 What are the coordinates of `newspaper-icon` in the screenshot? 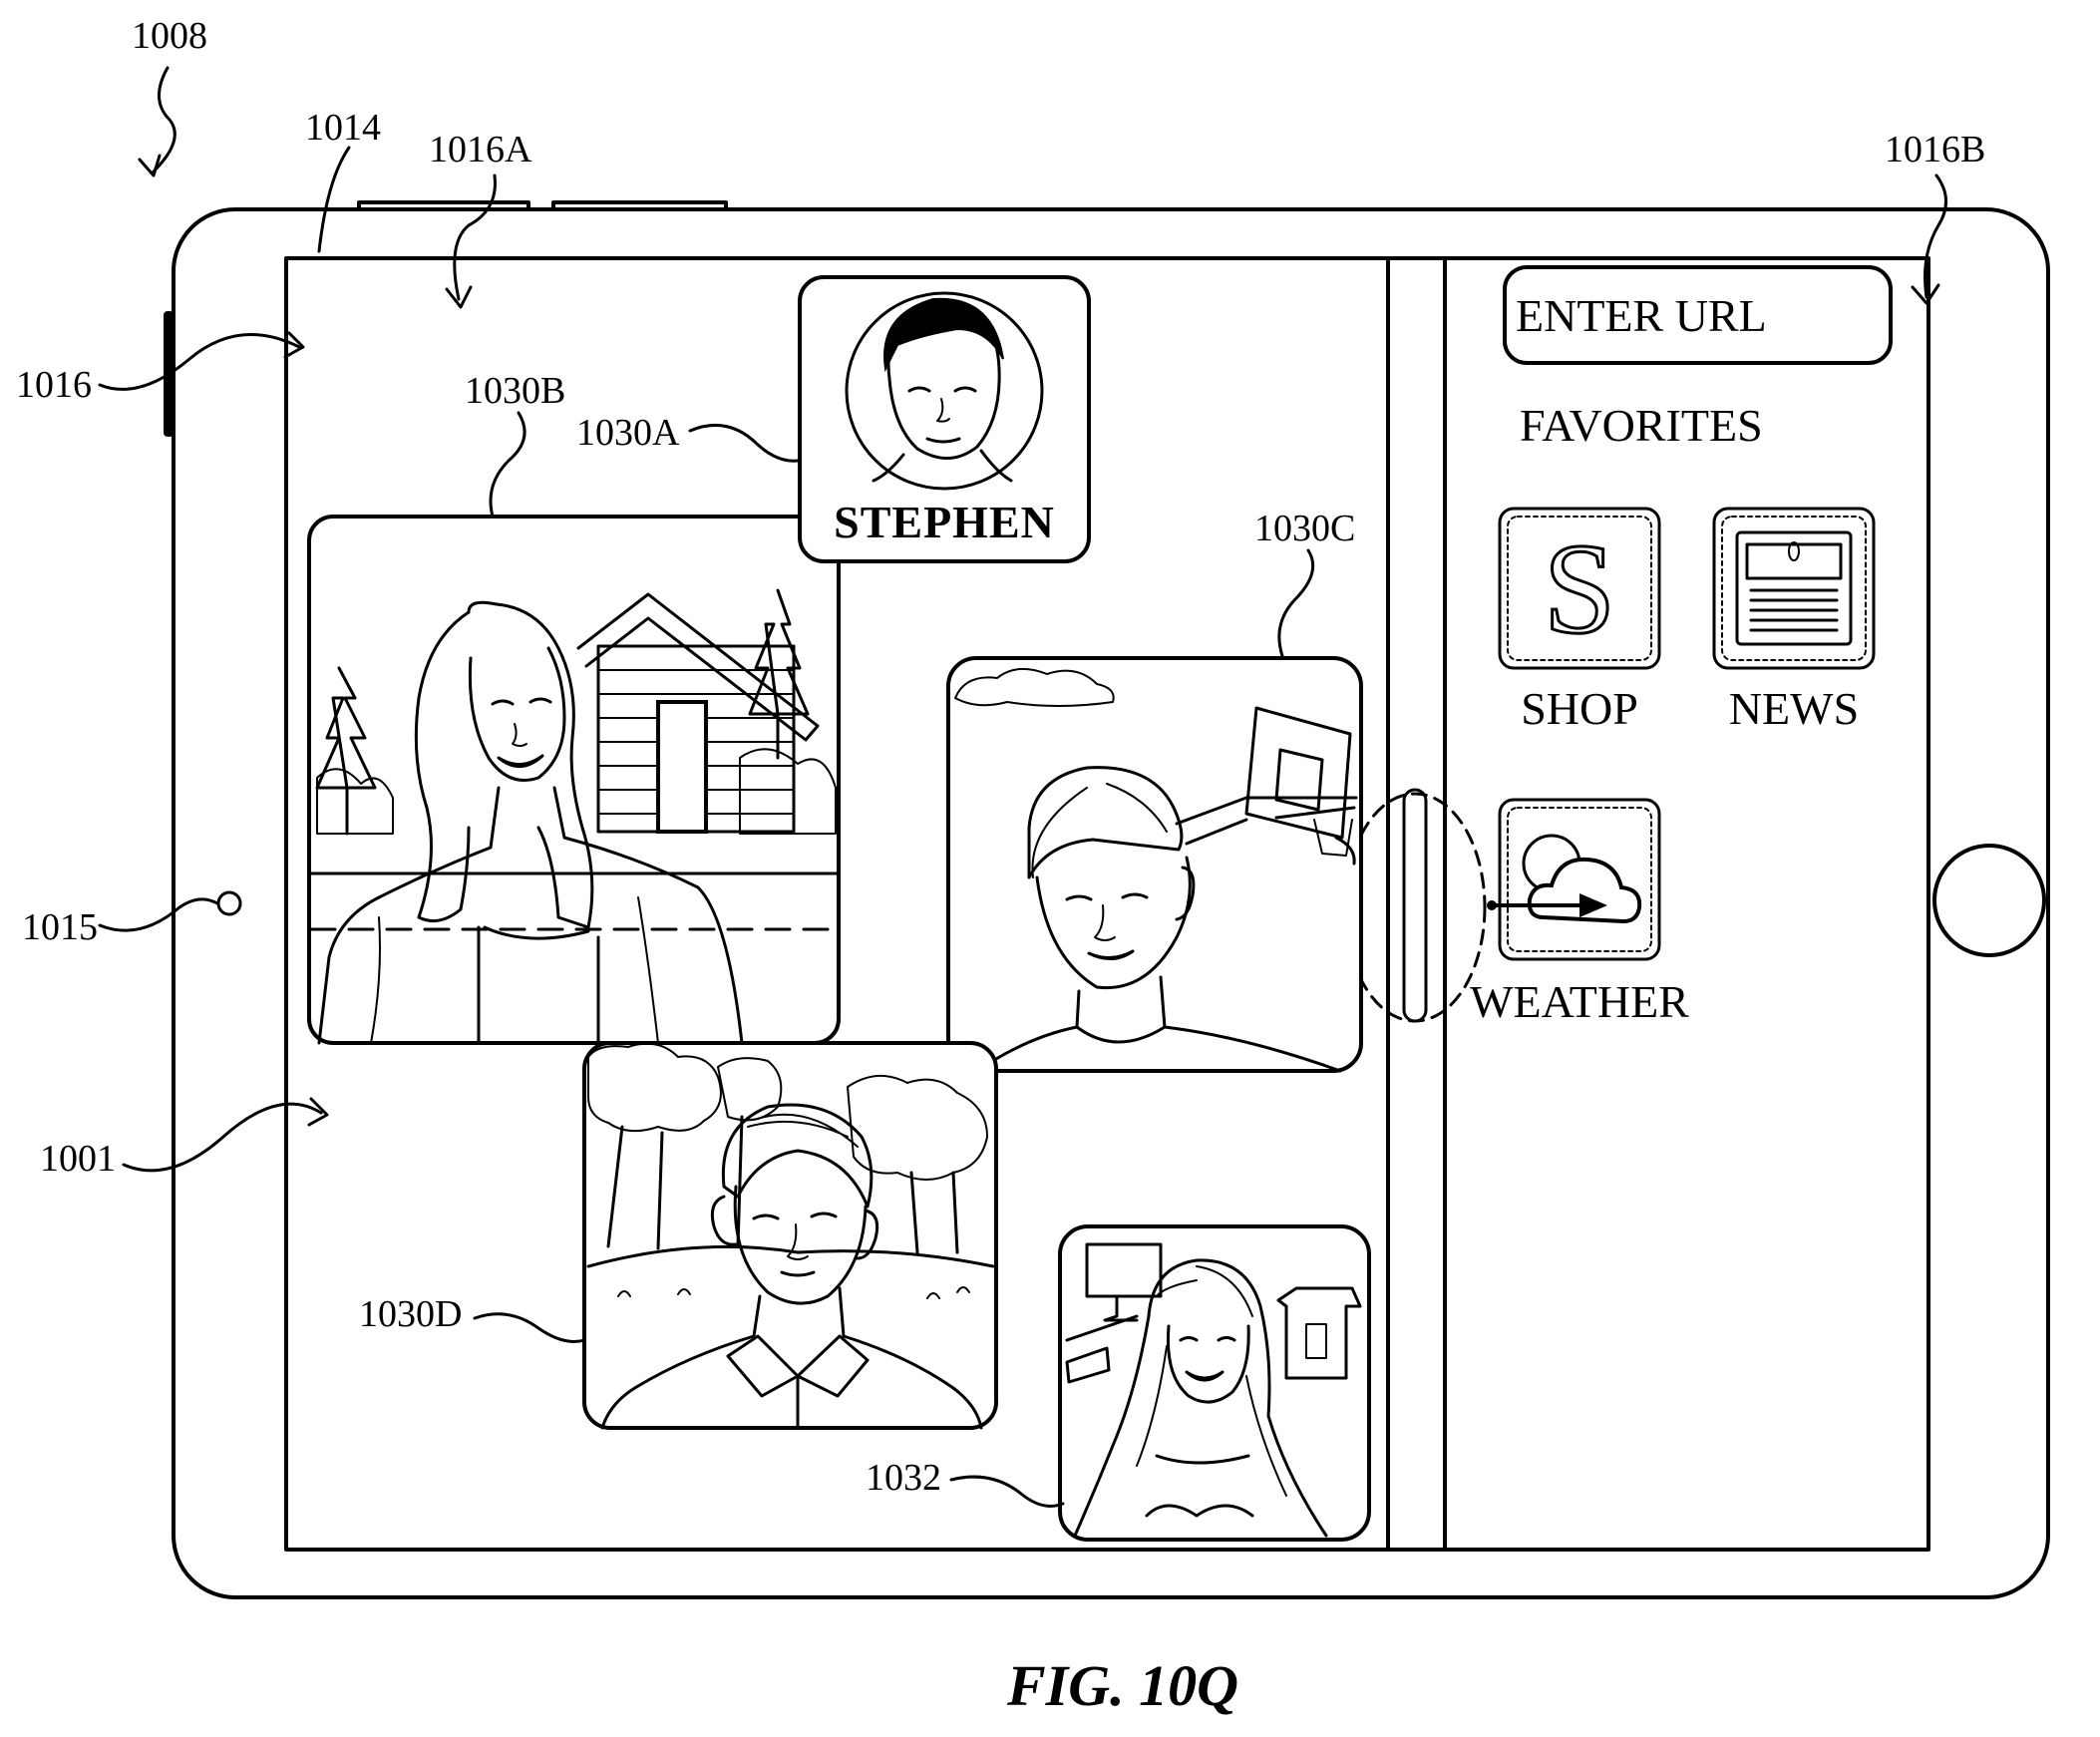 It's located at (1794, 588).